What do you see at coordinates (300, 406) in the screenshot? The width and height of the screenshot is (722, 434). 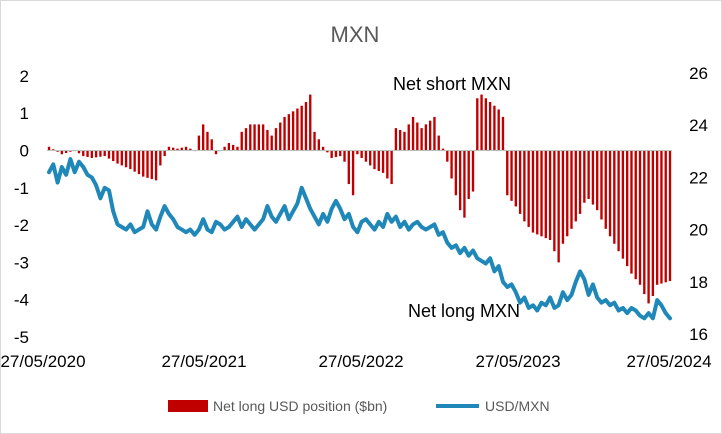 I see `legend-label-bar: Net long USD position ($bn)` at bounding box center [300, 406].